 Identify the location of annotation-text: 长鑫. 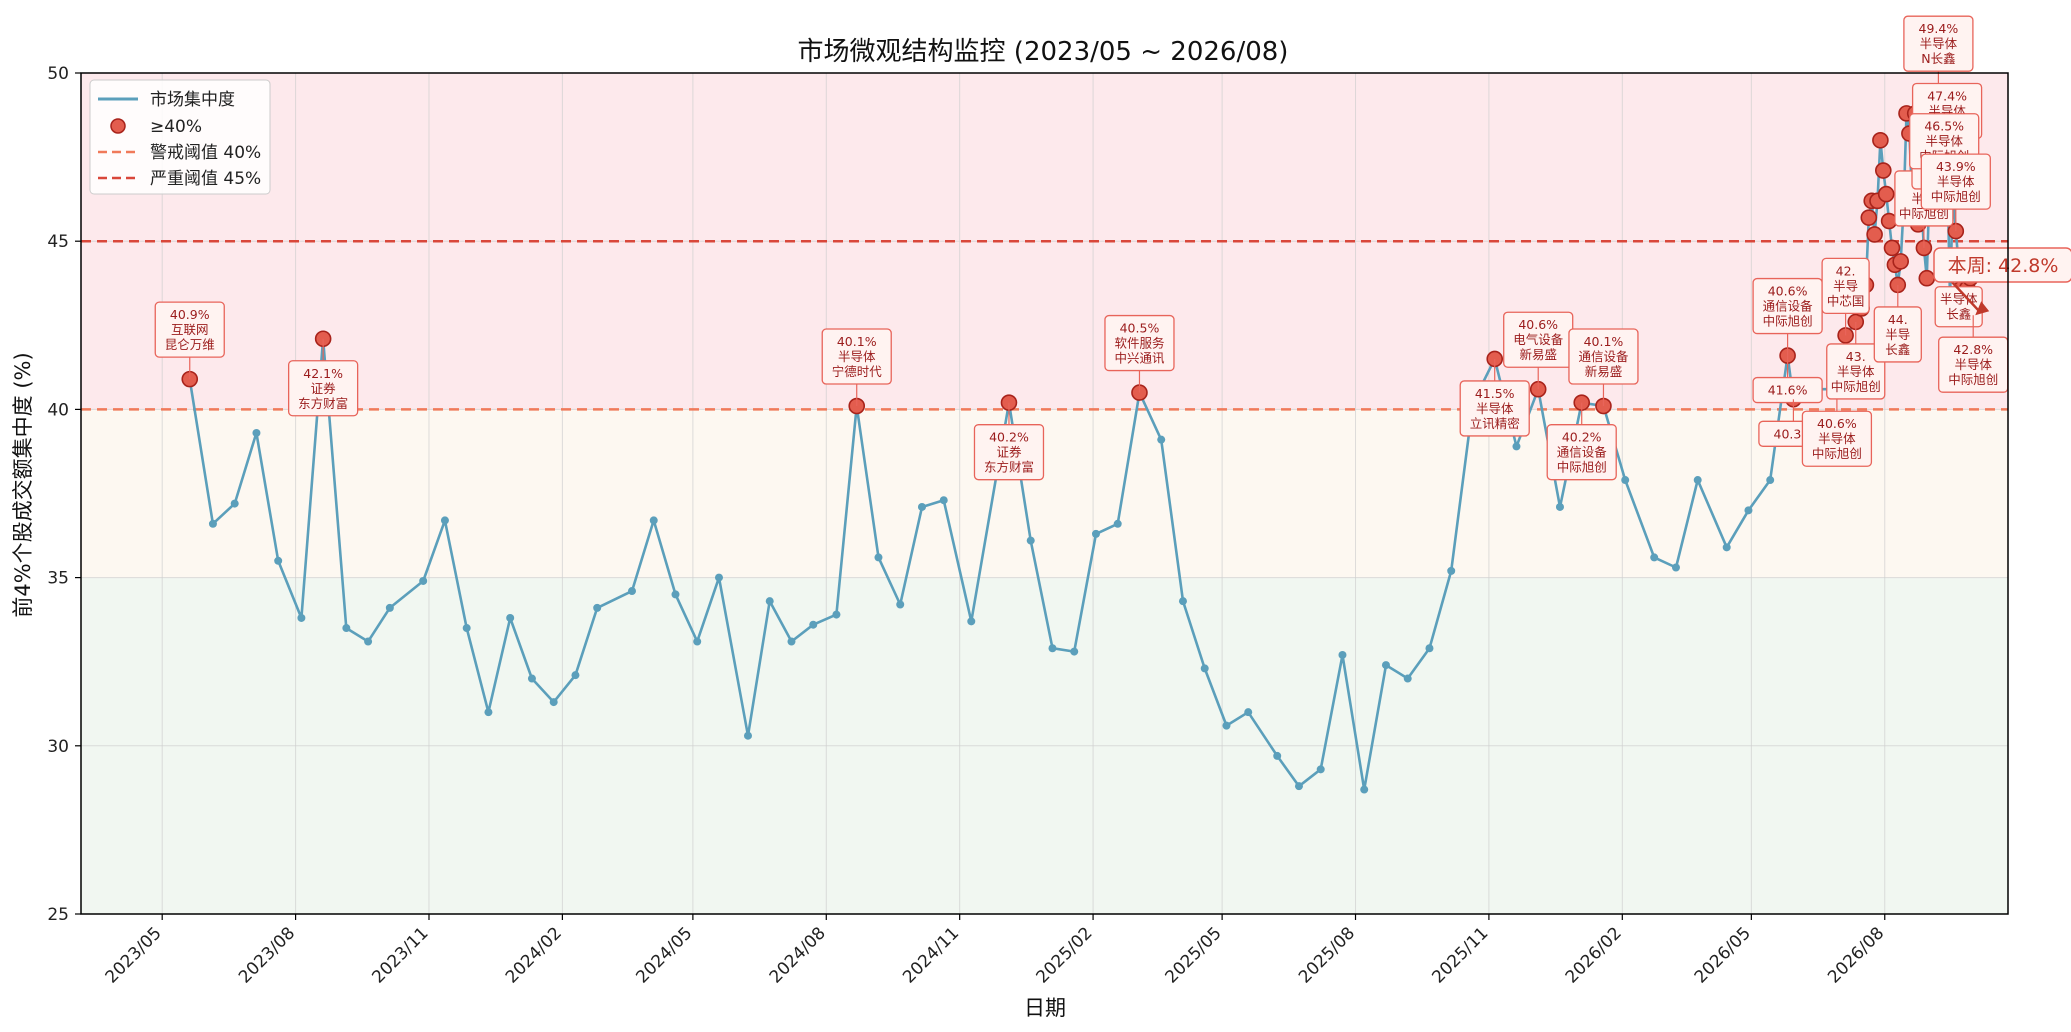
(1958, 314).